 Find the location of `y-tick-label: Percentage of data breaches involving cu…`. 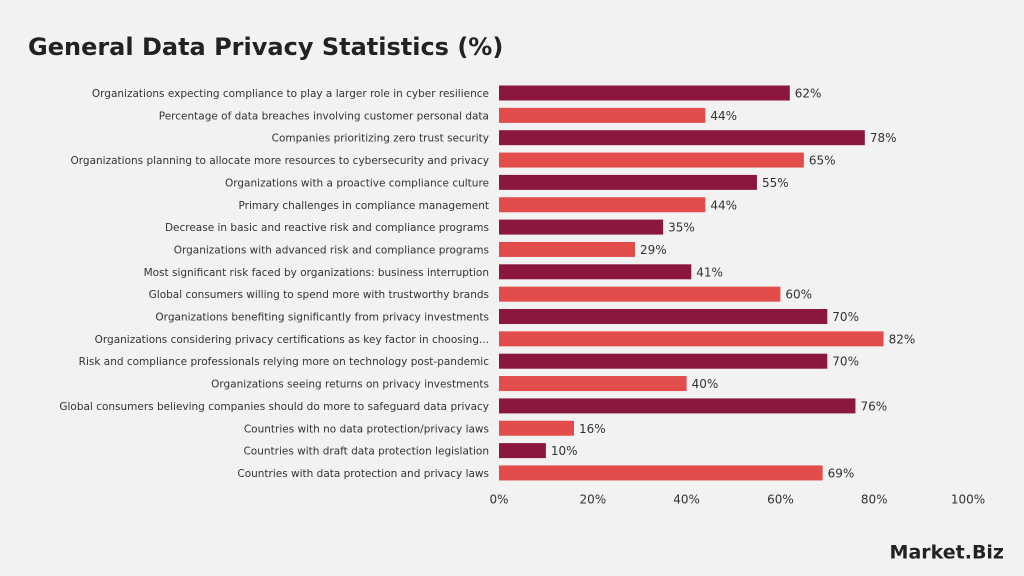

y-tick-label: Percentage of data breaches involving cu… is located at coordinates (324, 116).